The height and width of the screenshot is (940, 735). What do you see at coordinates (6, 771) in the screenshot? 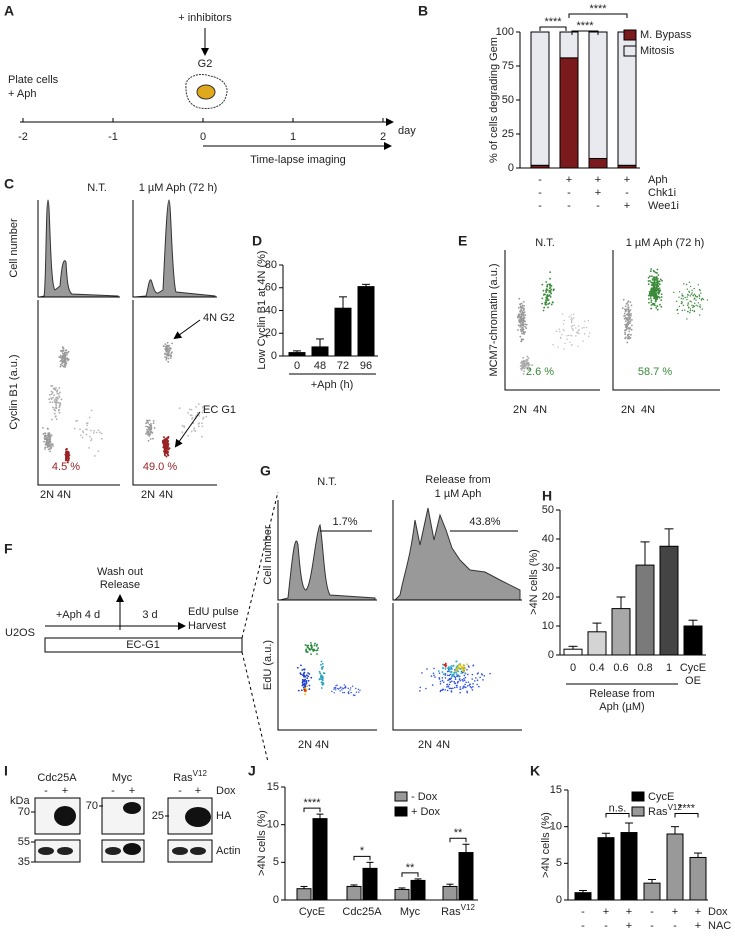
I see `panel-label: I` at bounding box center [6, 771].